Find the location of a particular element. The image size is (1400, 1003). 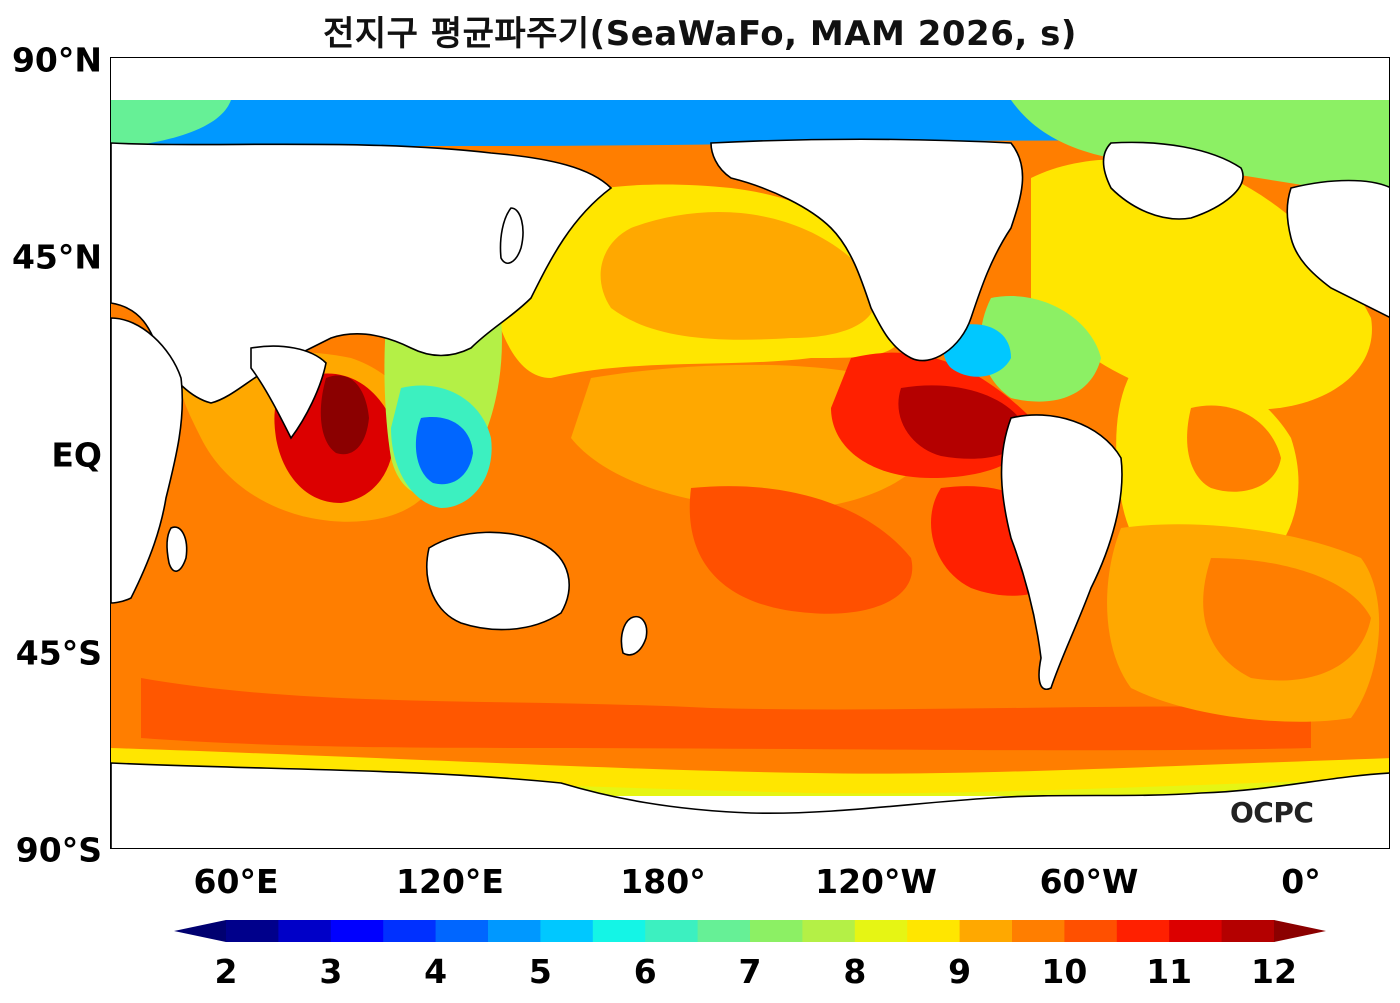

colorbar-tick-label: 2 is located at coordinates (226, 971).